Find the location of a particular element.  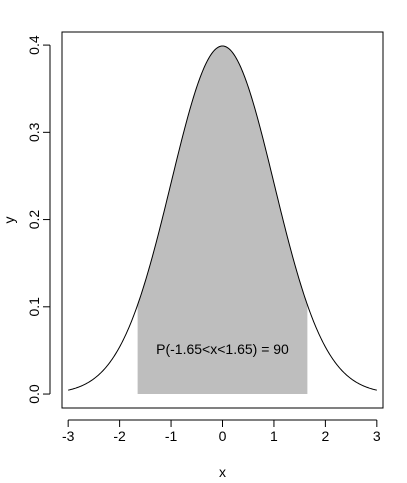

x-tick-label: 3 is located at coordinates (377, 436).